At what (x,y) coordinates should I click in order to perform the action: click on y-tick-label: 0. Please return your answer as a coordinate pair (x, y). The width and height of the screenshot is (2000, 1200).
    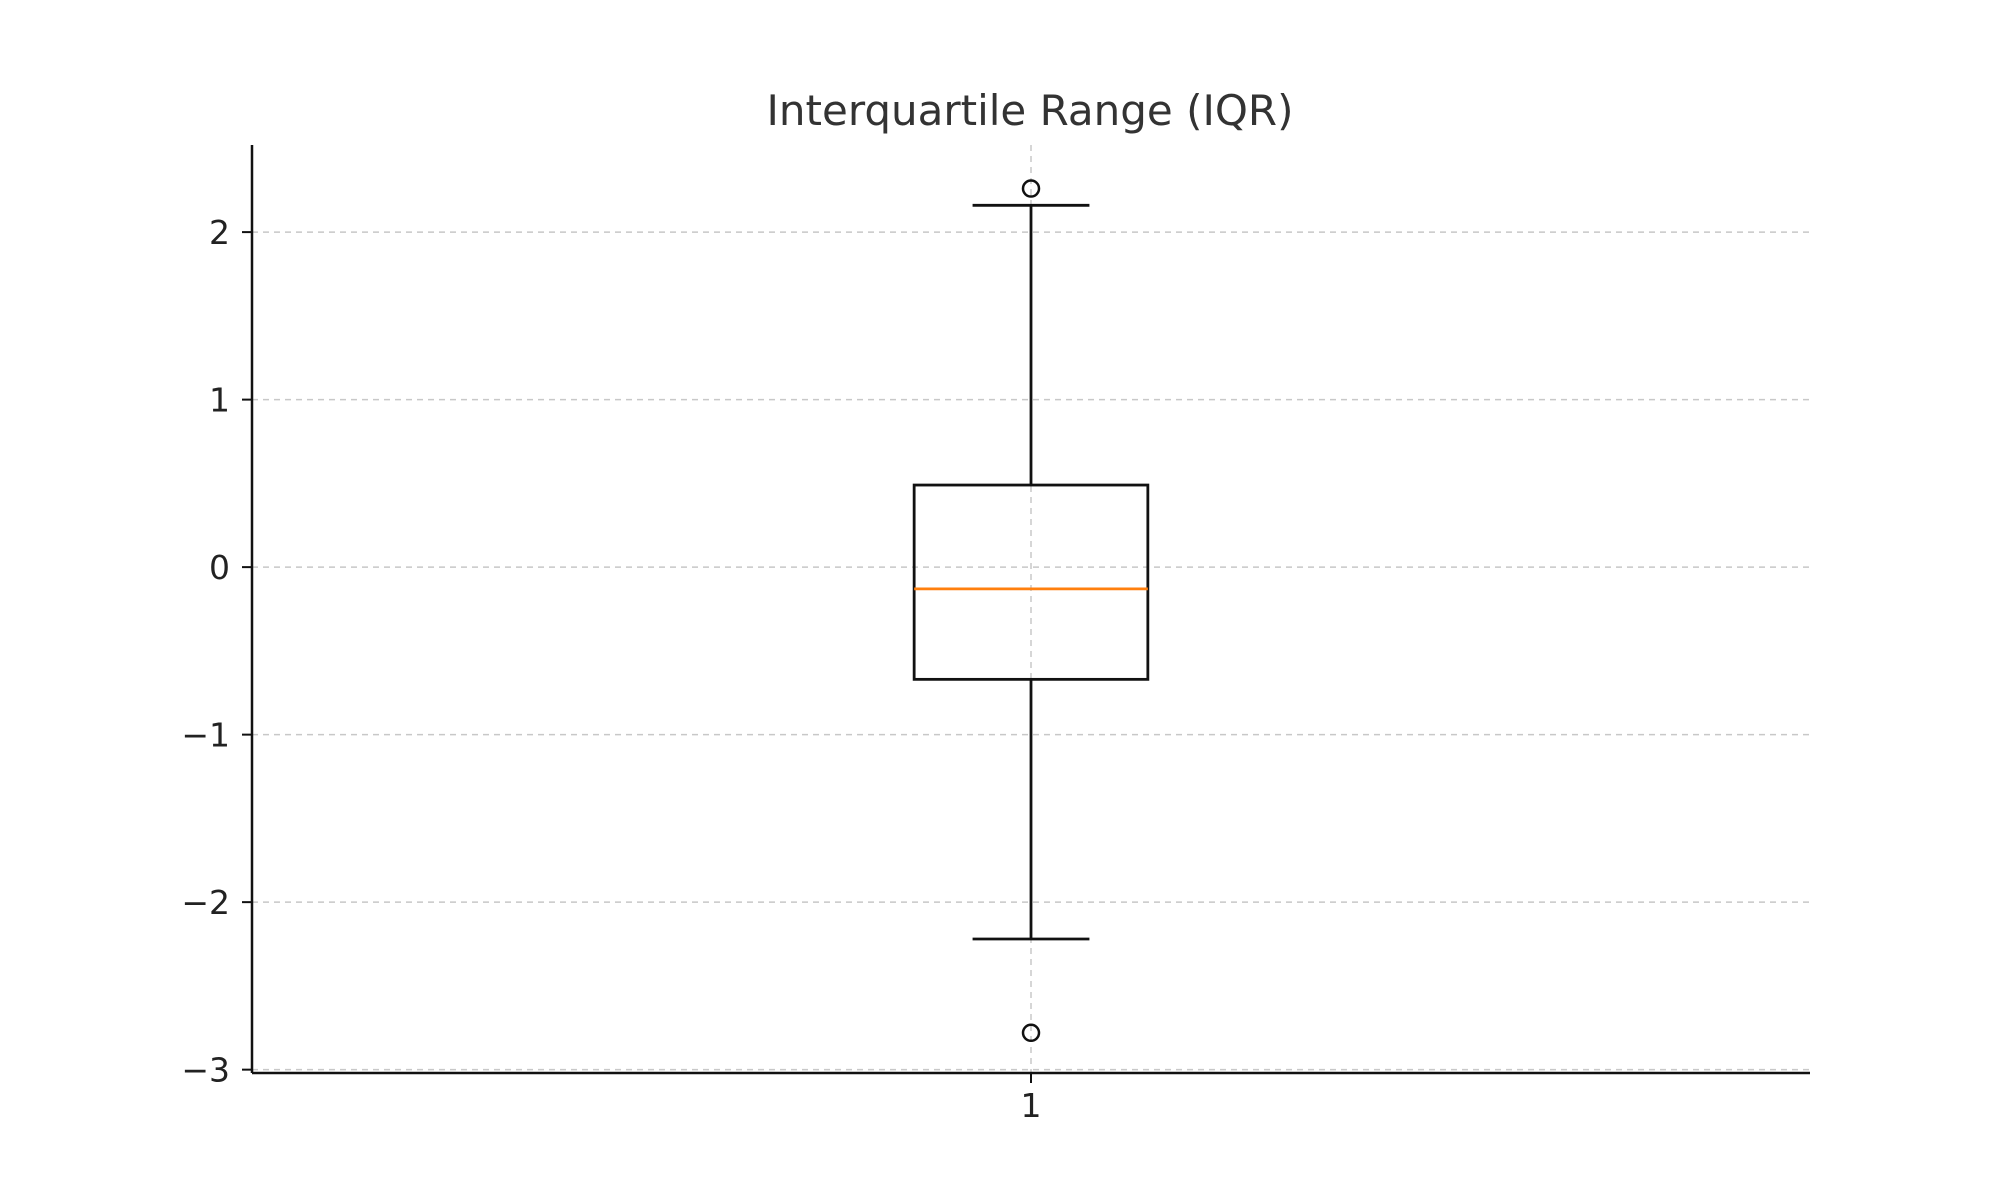
    Looking at the image, I should click on (219, 567).